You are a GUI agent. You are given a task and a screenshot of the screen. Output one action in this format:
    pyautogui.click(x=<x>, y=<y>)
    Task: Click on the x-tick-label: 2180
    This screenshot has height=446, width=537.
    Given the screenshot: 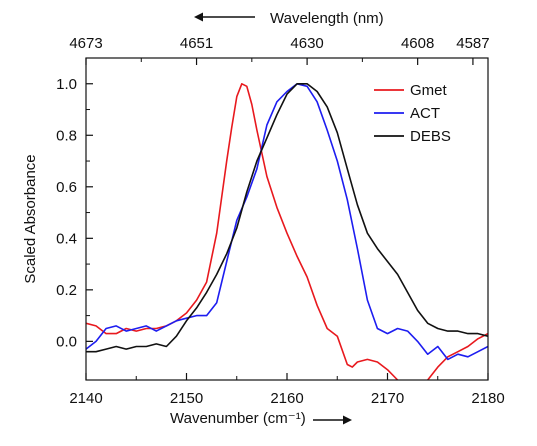 What is the action you would take?
    pyautogui.click(x=487, y=398)
    